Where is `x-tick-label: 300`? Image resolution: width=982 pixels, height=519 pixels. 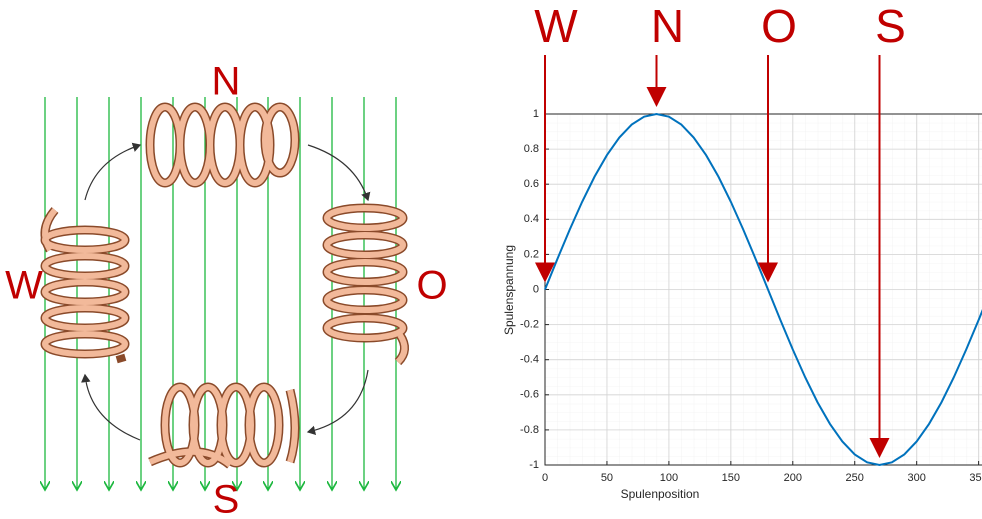
x-tick-label: 300 is located at coordinates (916, 478).